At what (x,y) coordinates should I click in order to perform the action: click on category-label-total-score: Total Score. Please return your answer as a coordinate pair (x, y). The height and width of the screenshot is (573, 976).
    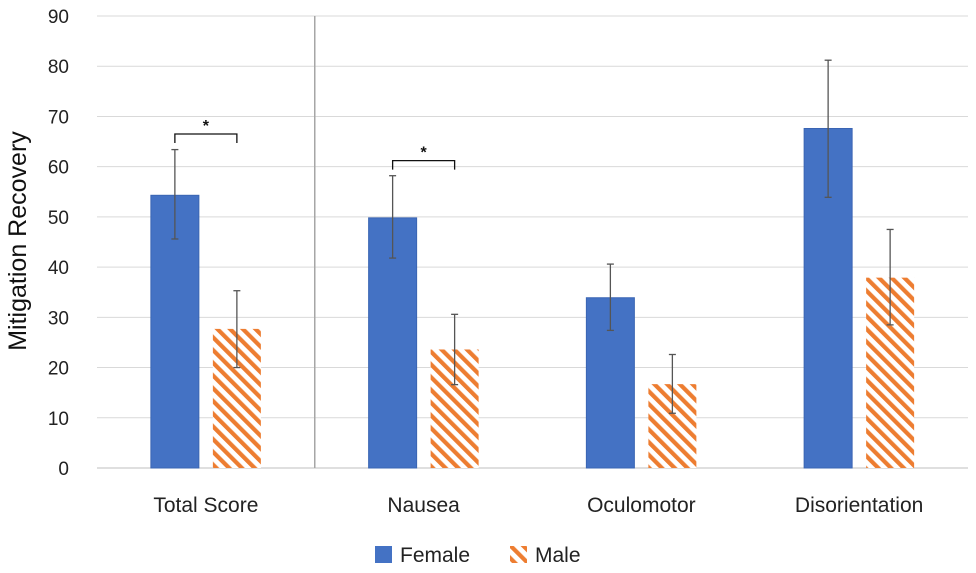
    Looking at the image, I should click on (205, 505).